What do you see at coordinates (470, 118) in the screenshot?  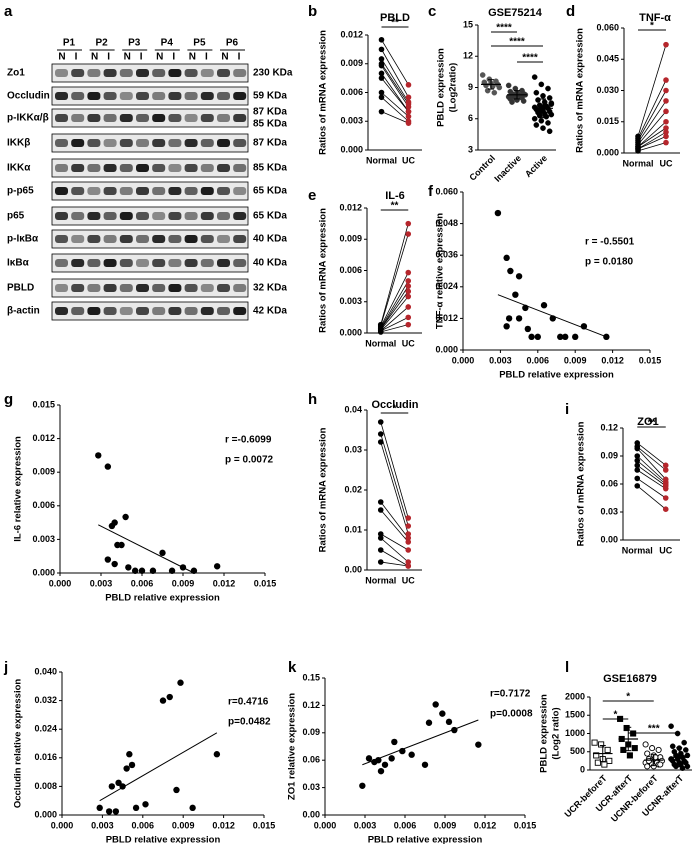 I see `y-tick-label: 6` at bounding box center [470, 118].